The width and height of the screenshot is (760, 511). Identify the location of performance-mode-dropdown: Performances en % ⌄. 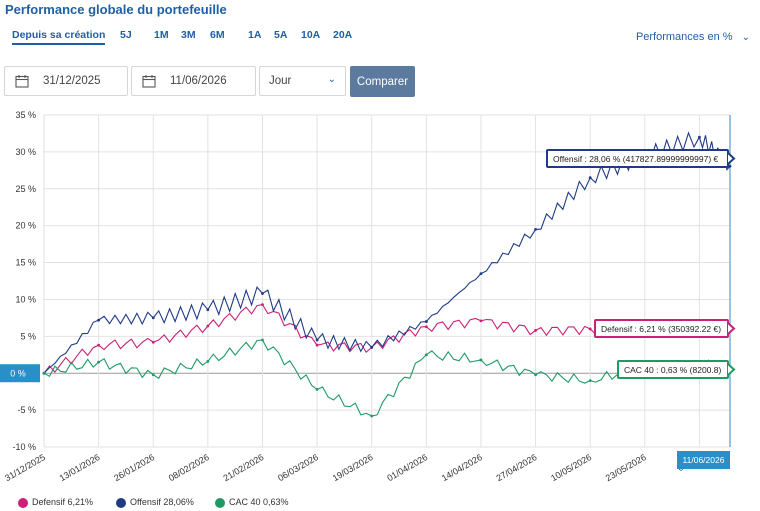
(693, 37).